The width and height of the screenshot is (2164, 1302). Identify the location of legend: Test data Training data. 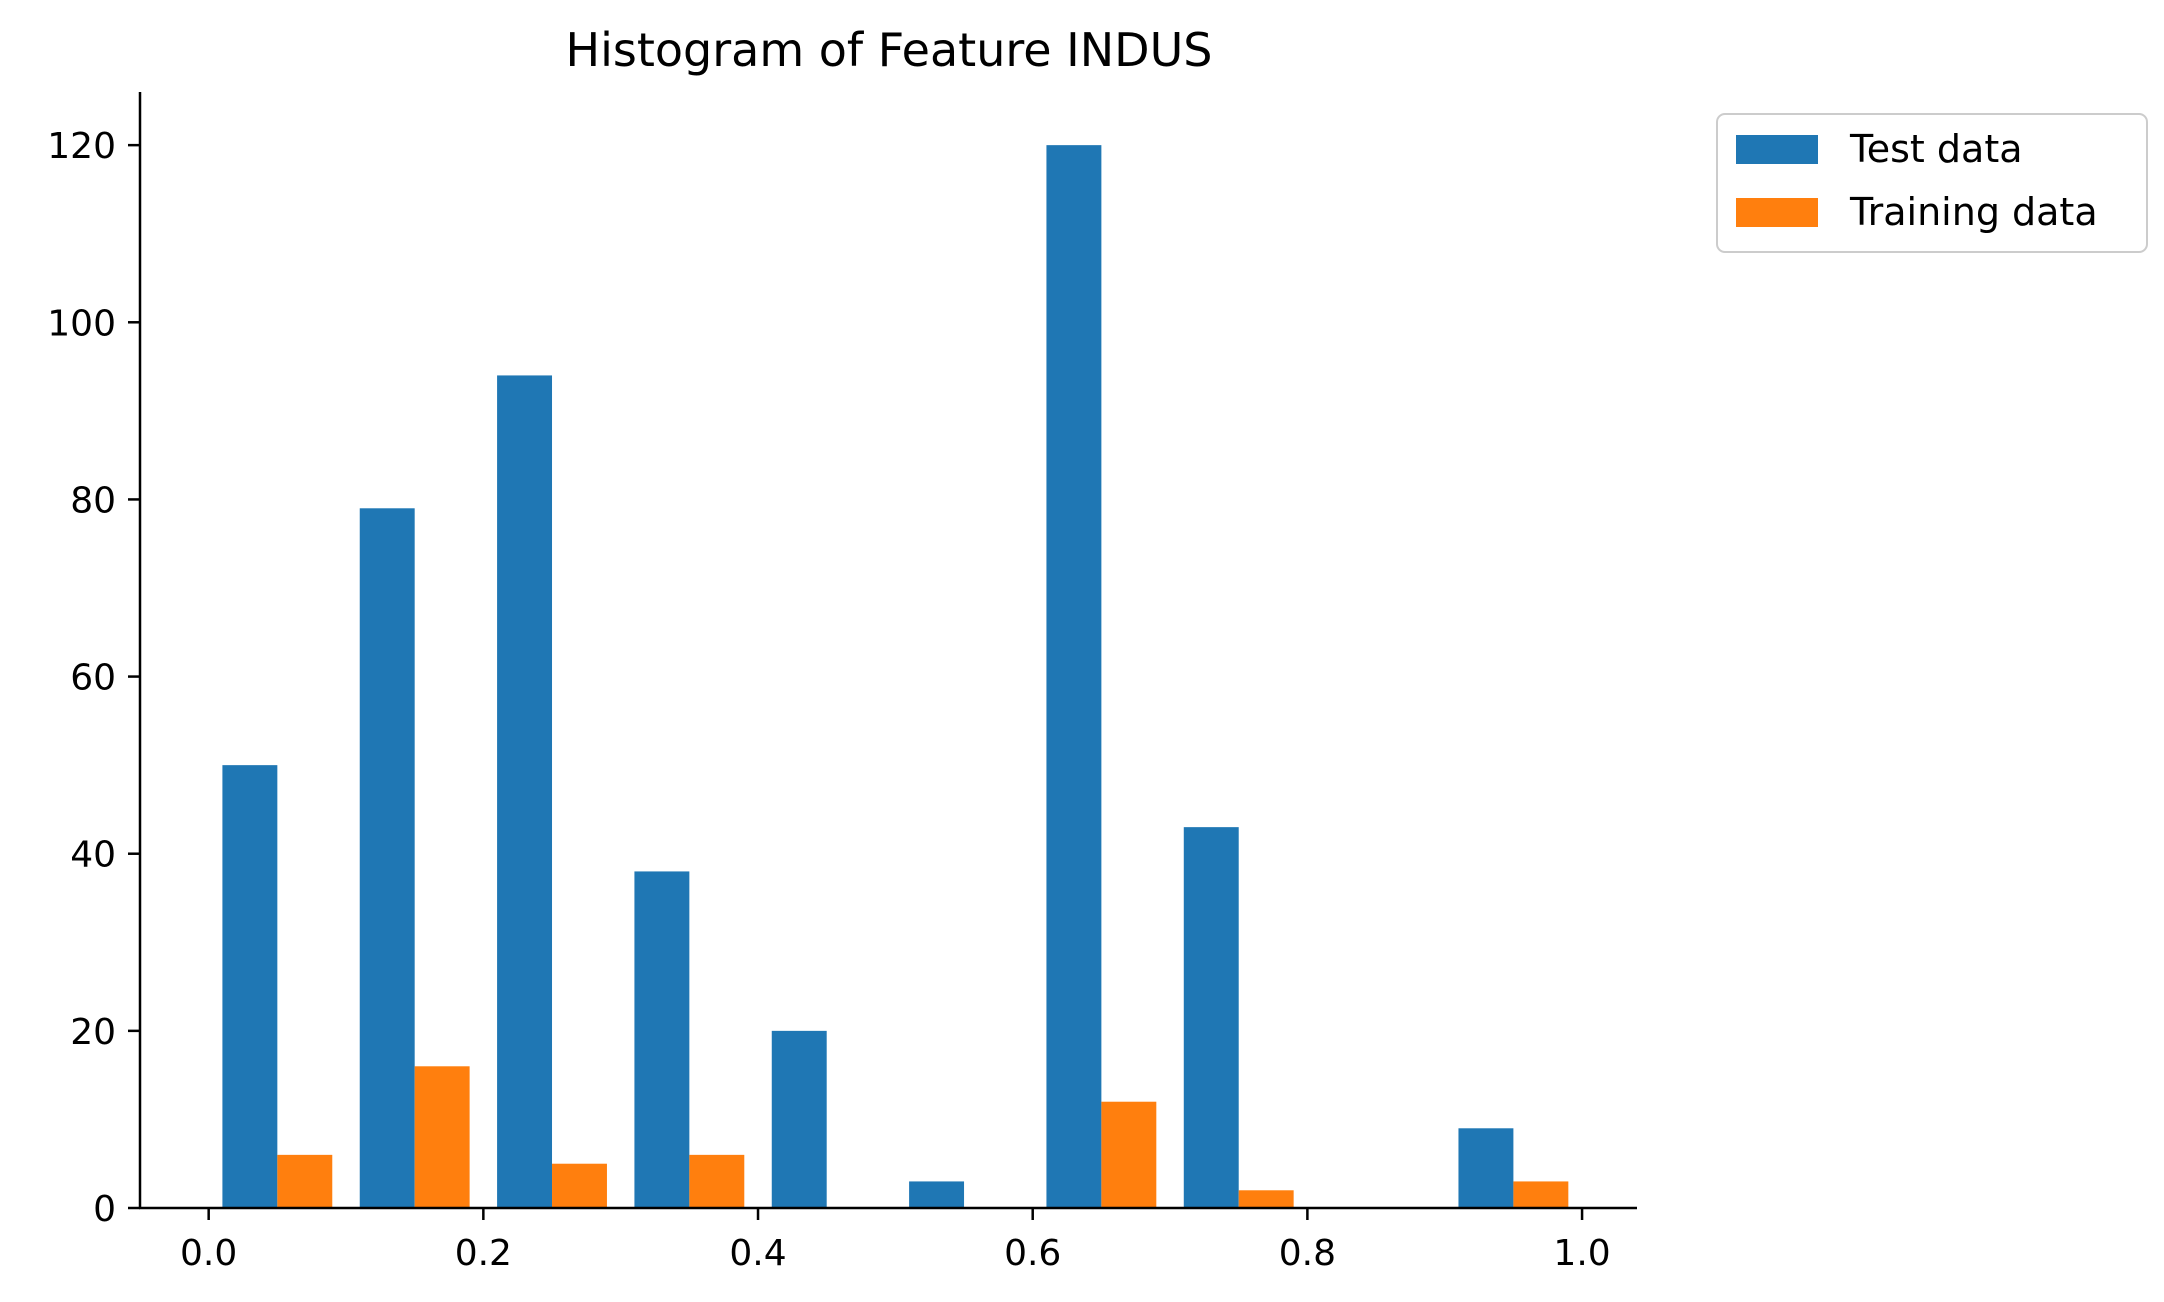
(1932, 183).